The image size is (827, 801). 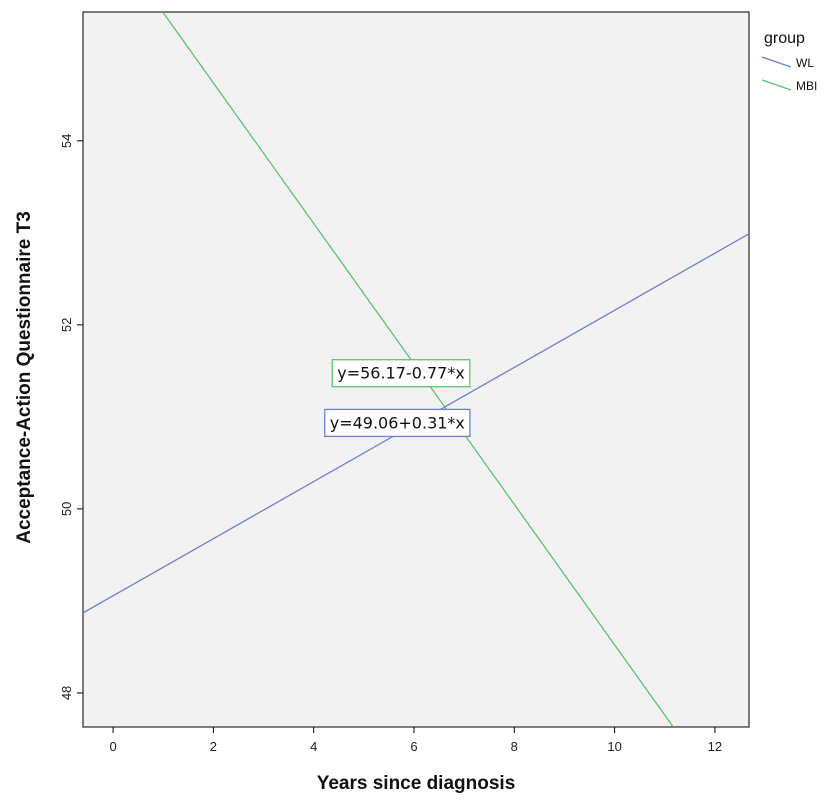 What do you see at coordinates (112, 746) in the screenshot?
I see `x-tick-label-0: 0` at bounding box center [112, 746].